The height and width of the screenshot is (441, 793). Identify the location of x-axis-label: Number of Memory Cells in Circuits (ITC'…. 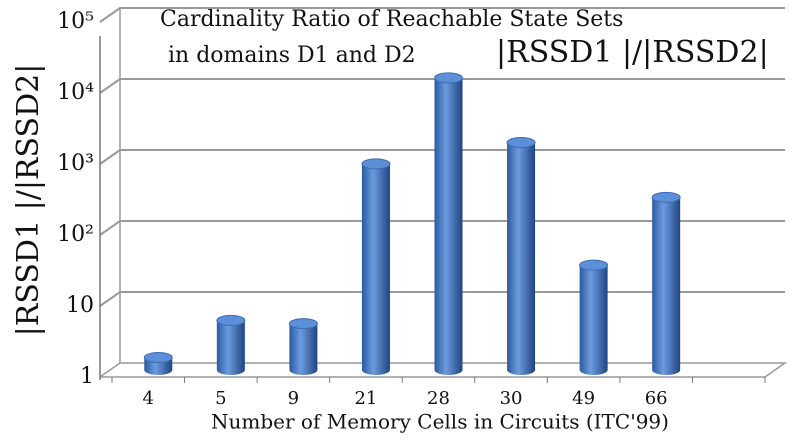
(440, 422).